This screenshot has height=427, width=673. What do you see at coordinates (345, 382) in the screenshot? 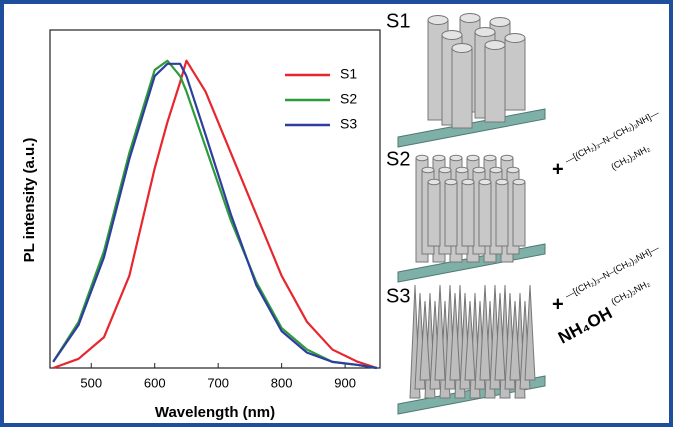
I see `x-tick-label: 900` at bounding box center [345, 382].